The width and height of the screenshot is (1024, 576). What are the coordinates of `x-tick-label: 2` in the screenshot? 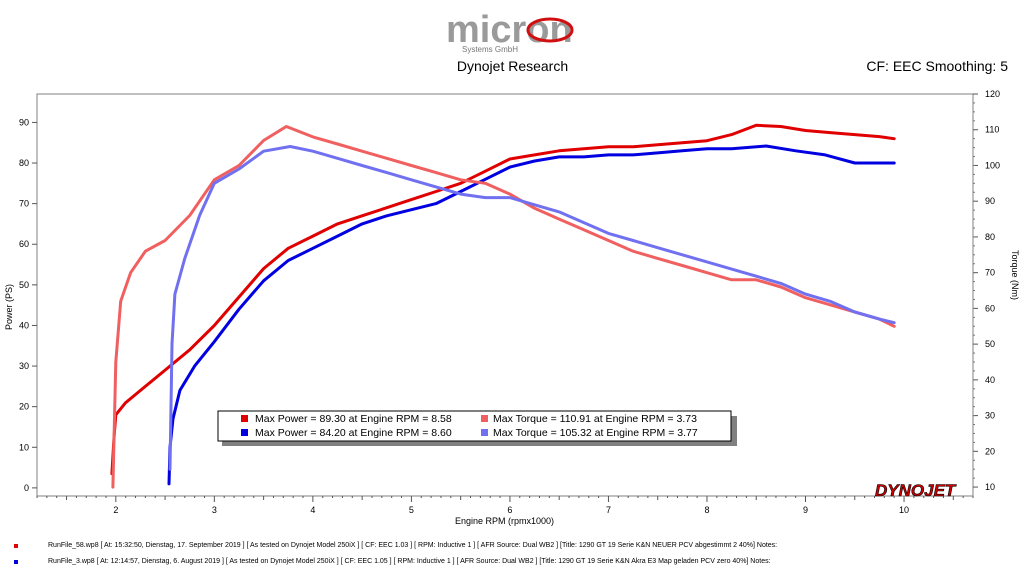 It's located at (115, 510).